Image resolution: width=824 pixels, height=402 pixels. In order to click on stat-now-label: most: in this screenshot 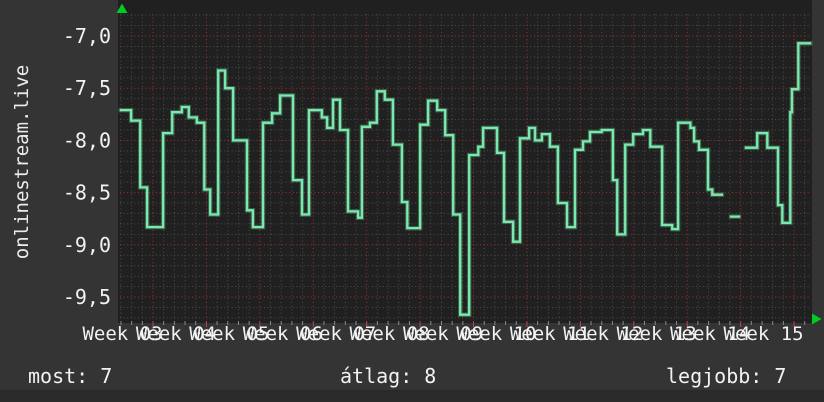, I will do `click(58, 376)`.